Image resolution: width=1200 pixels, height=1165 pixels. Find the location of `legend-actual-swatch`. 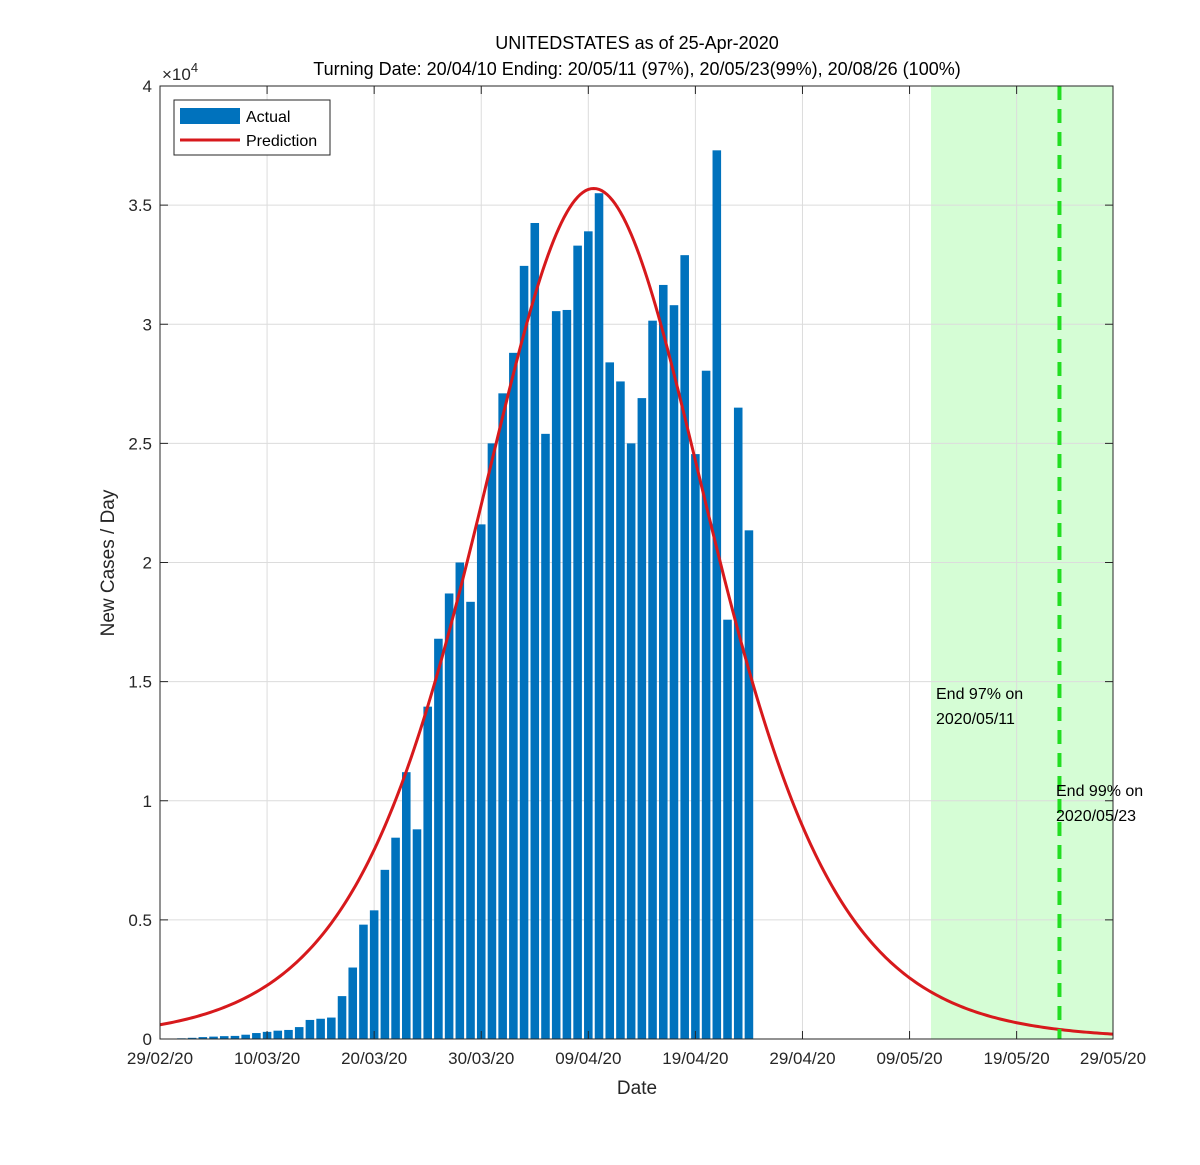

legend-actual-swatch is located at coordinates (210, 116).